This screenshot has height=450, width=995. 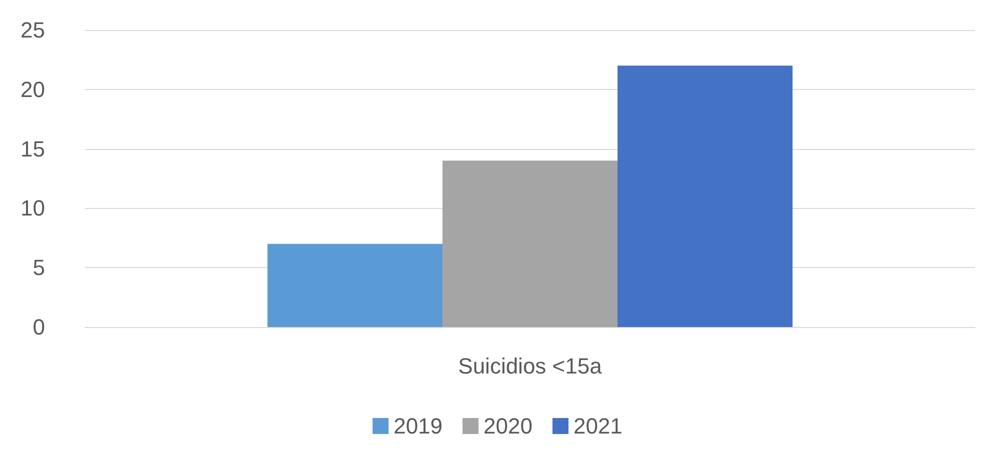 I want to click on legend-label: 2021, so click(x=597, y=426).